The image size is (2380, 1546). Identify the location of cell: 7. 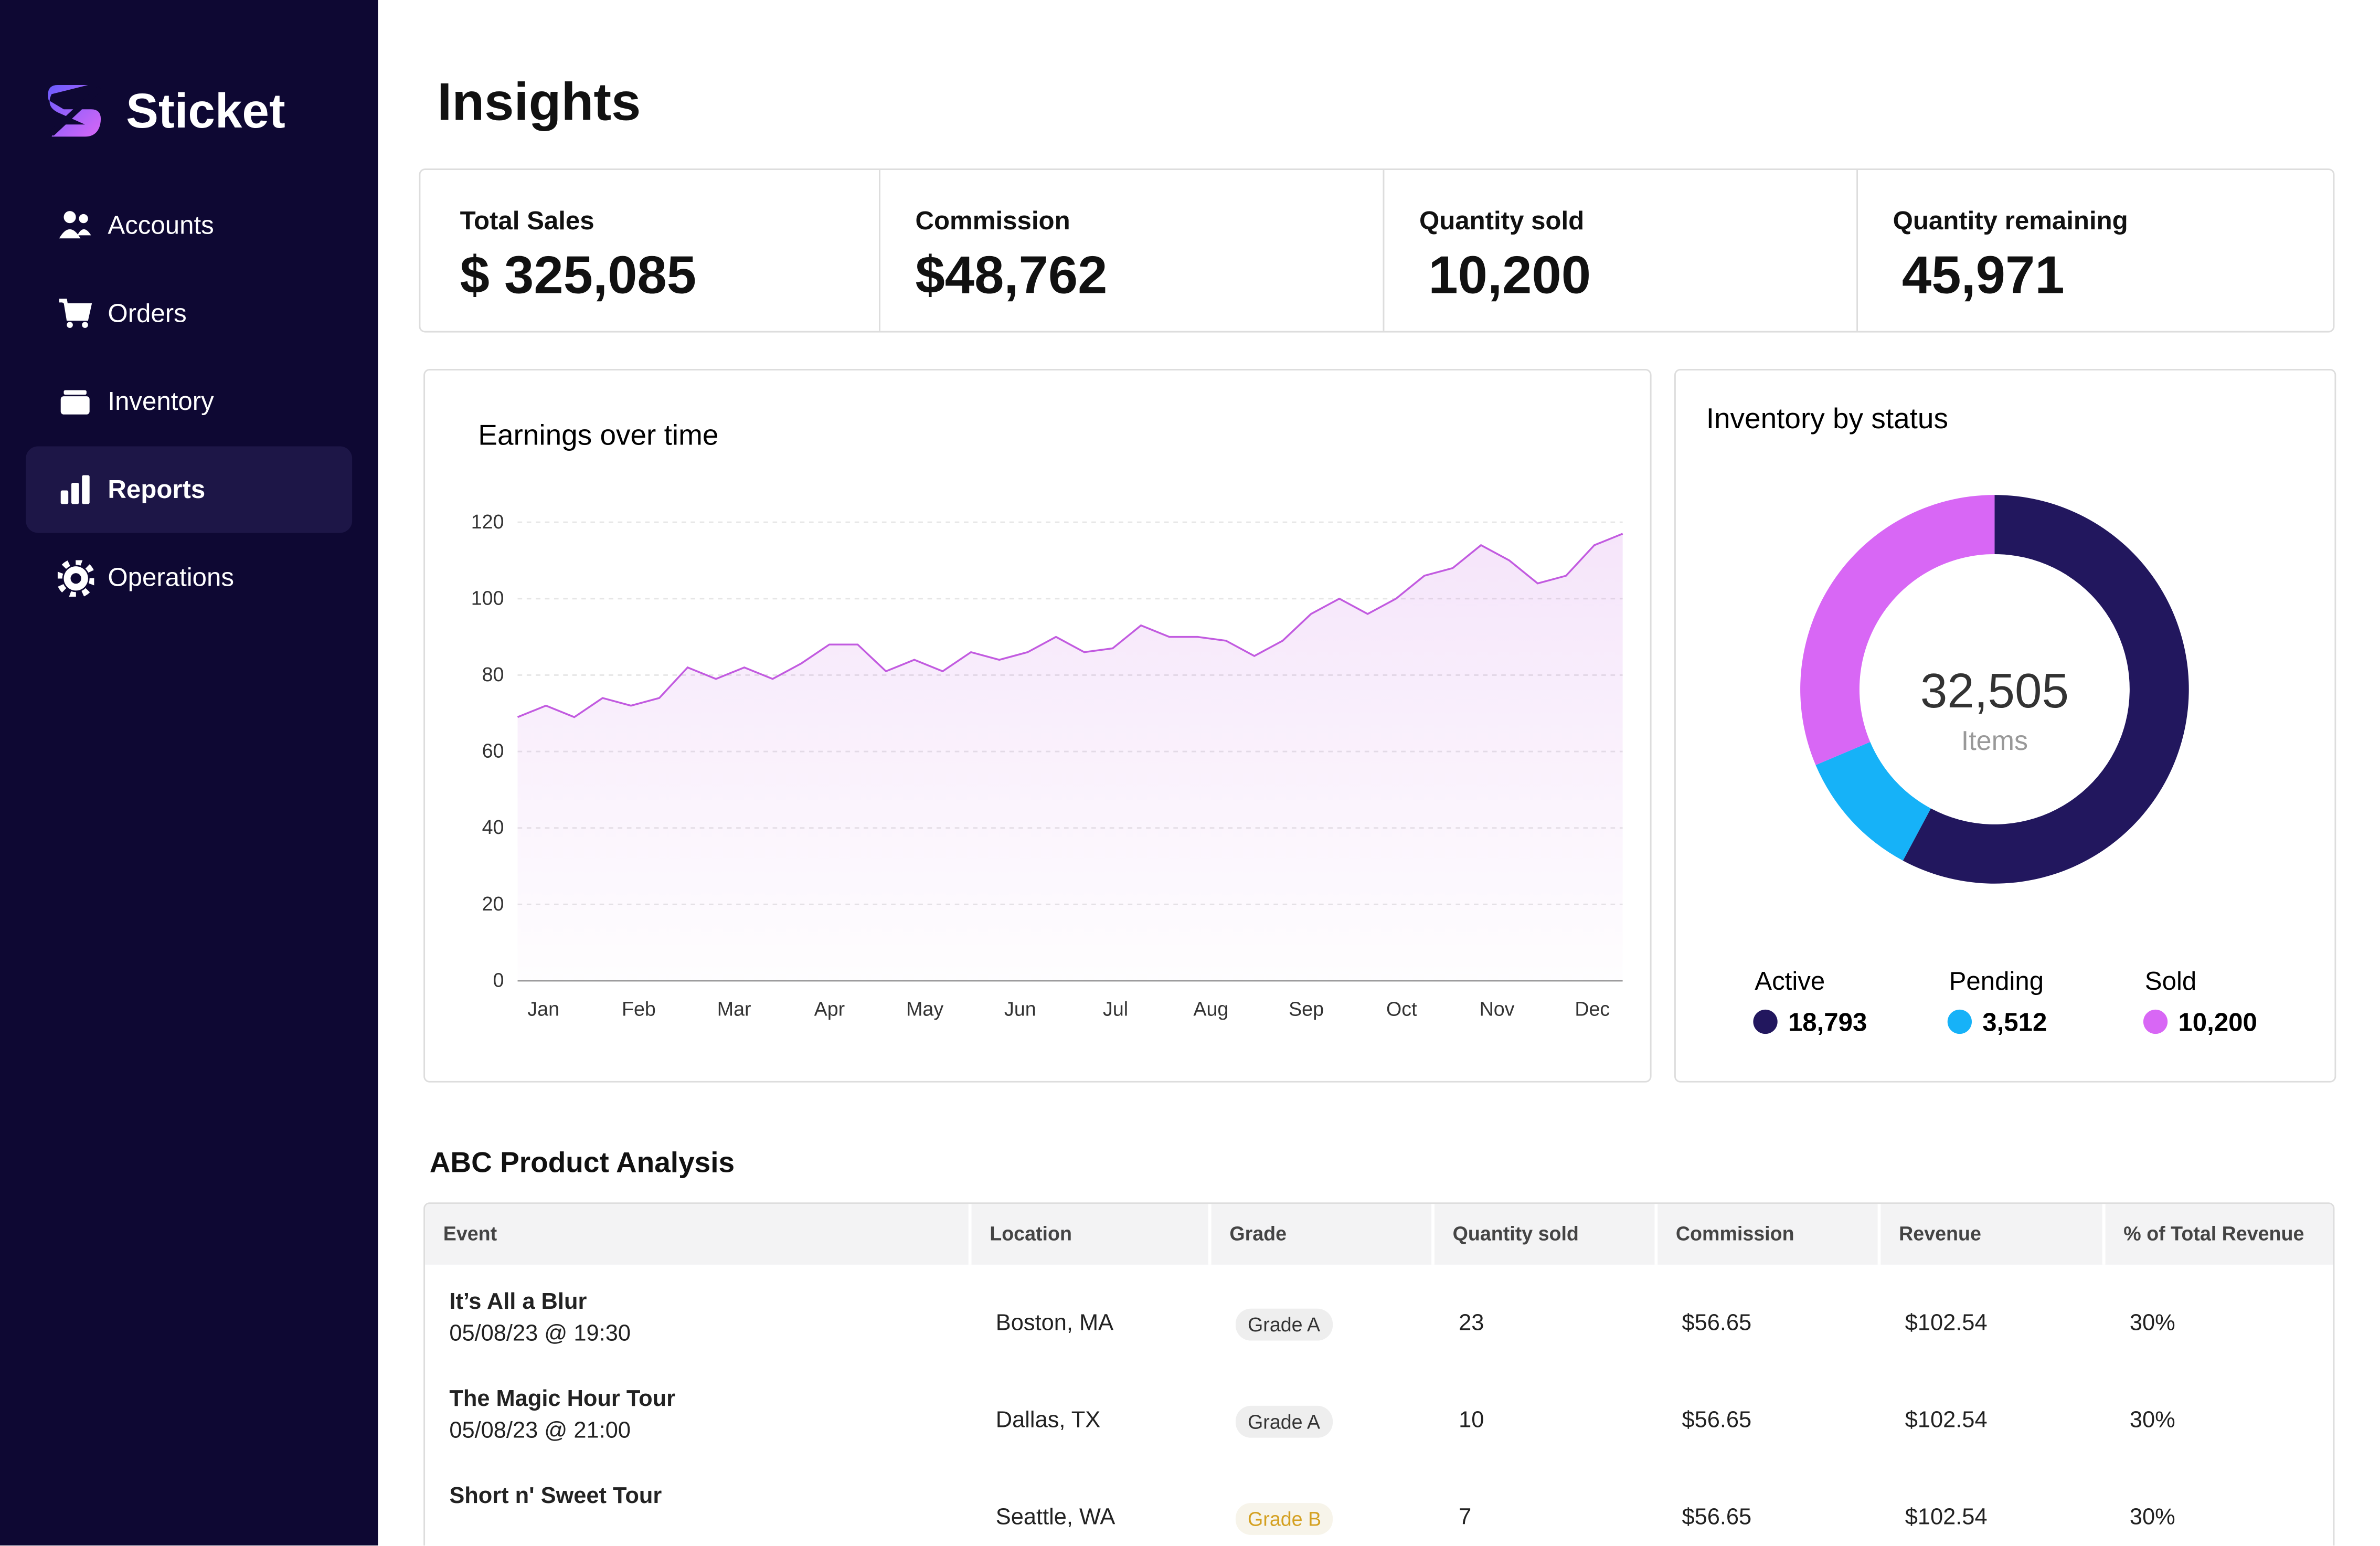
(1465, 1517).